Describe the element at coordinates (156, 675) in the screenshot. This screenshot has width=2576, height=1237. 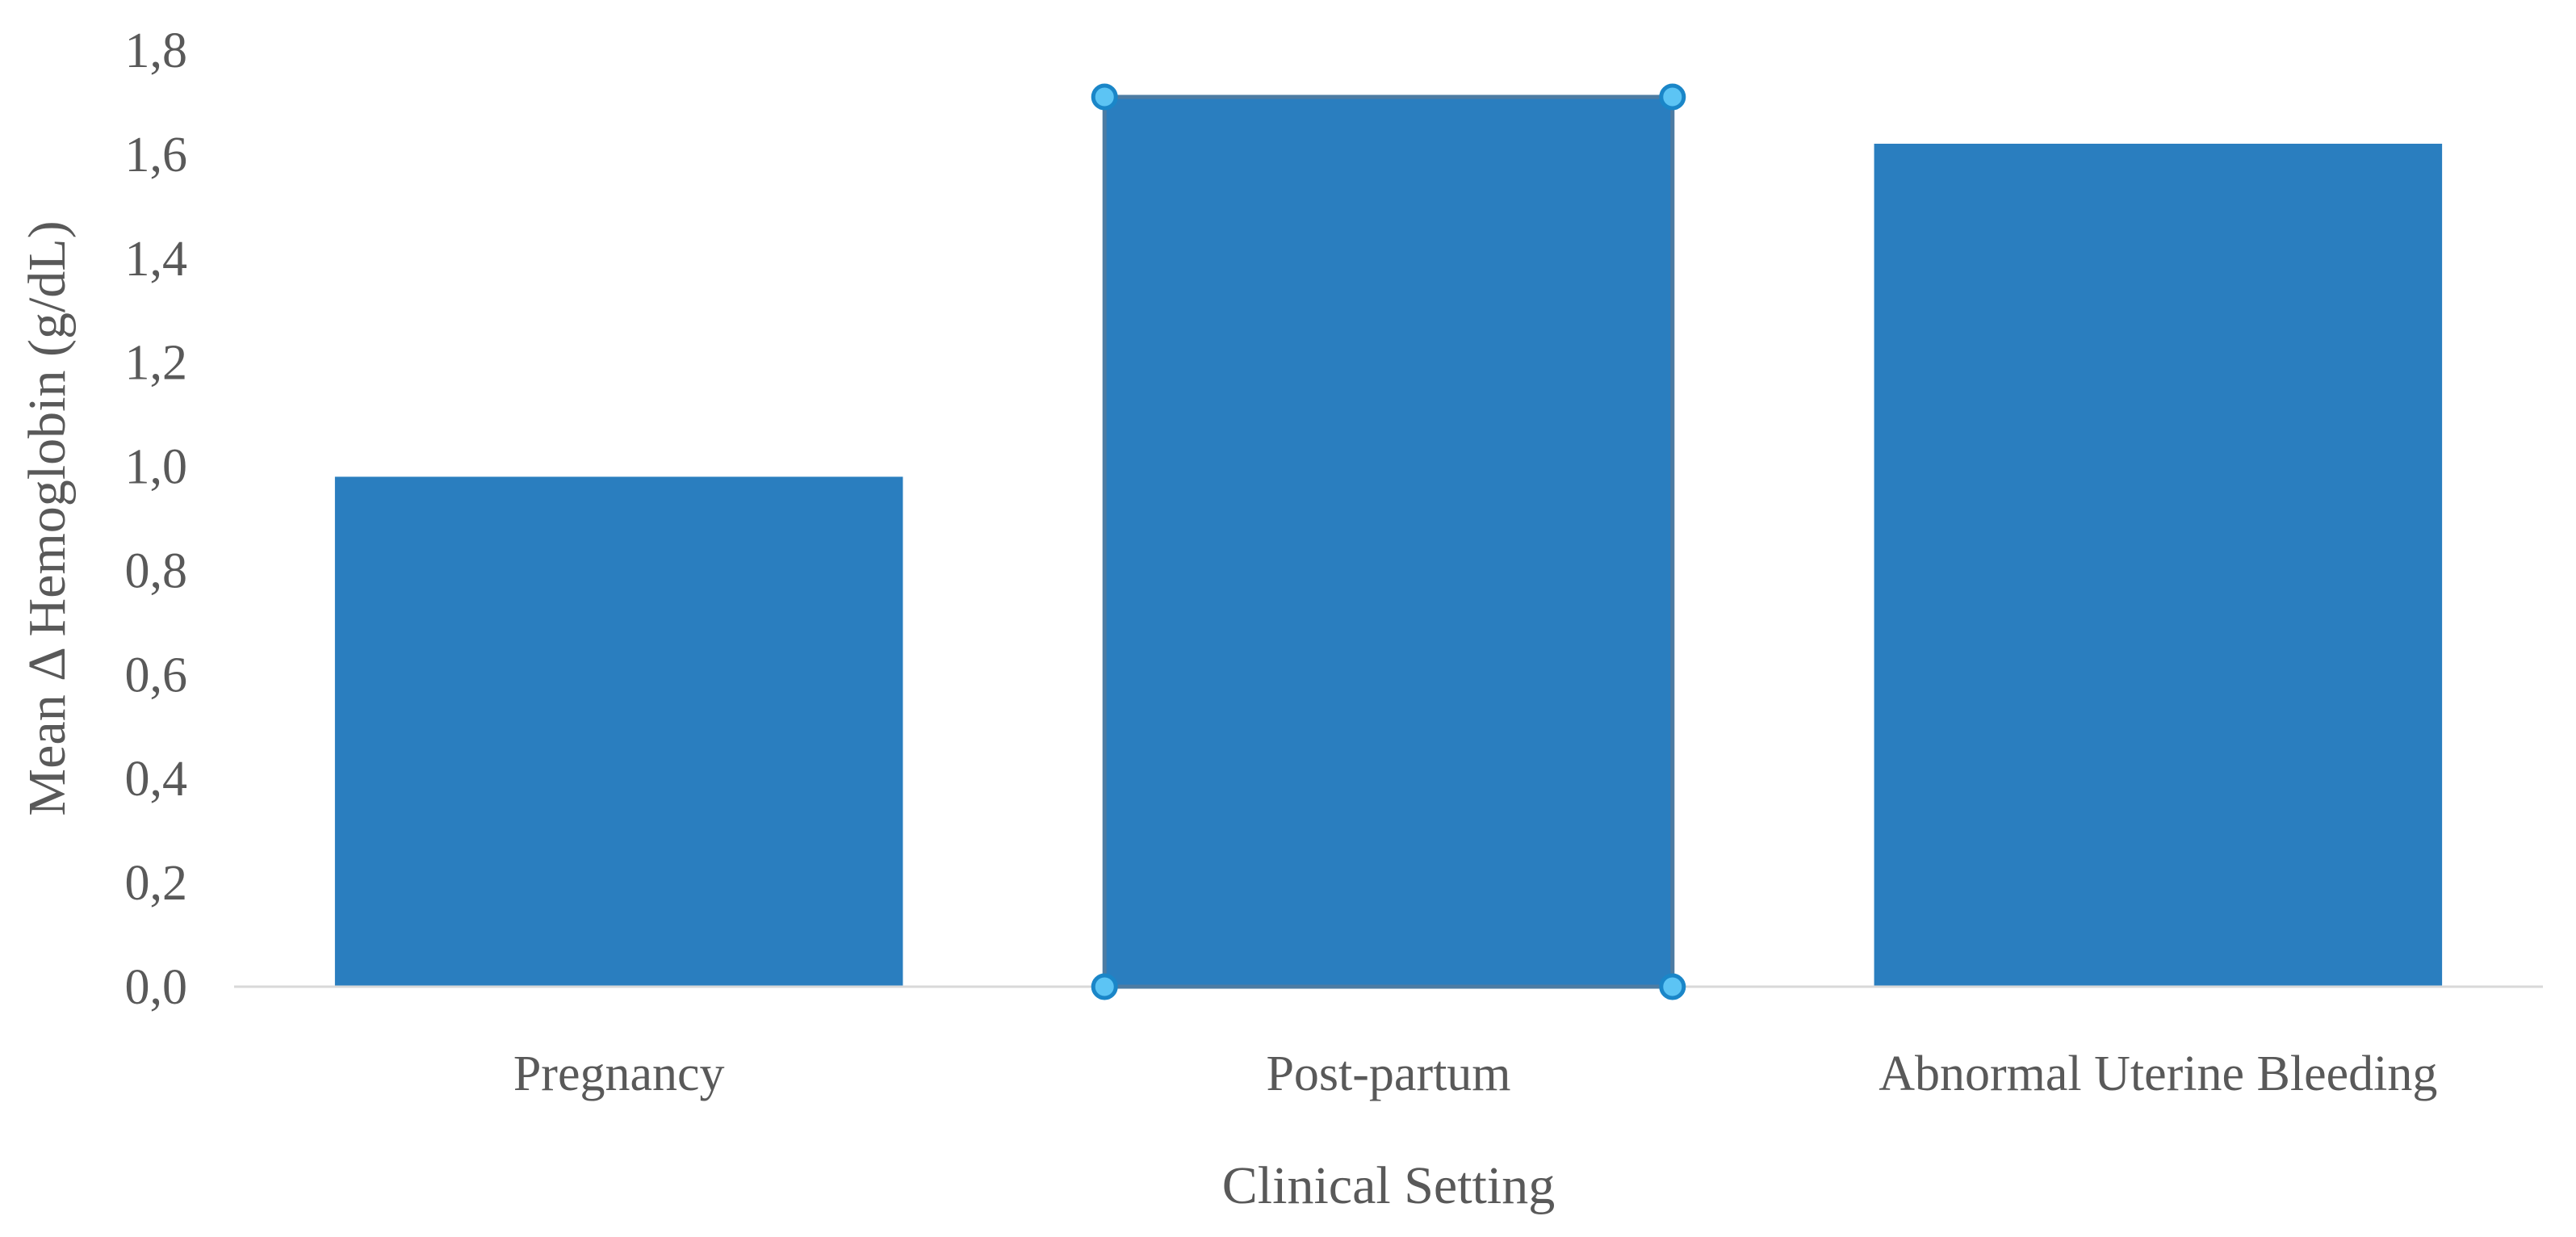
I see `y-tick-label: 0,6` at that location.